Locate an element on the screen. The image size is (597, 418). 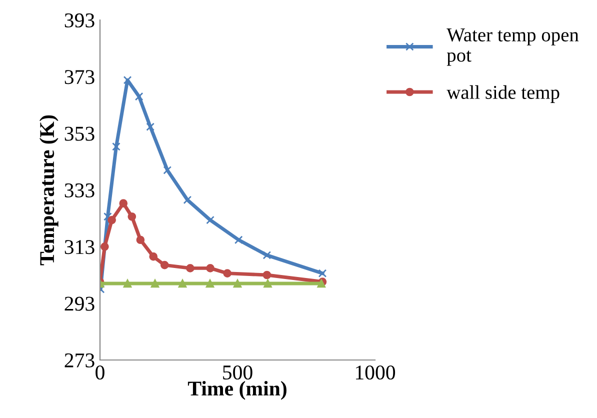
x-tick-label: 0 is located at coordinates (100, 372).